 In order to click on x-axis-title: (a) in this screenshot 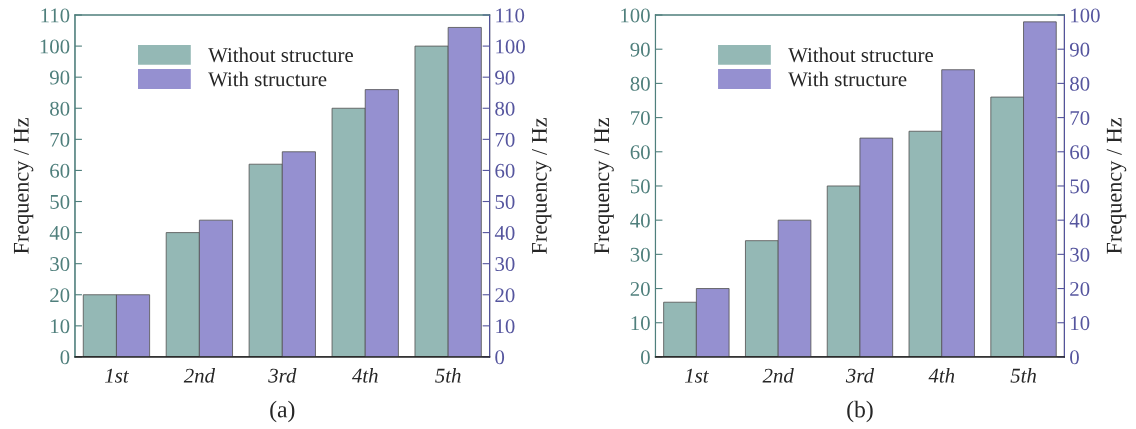, I will do `click(282, 411)`.